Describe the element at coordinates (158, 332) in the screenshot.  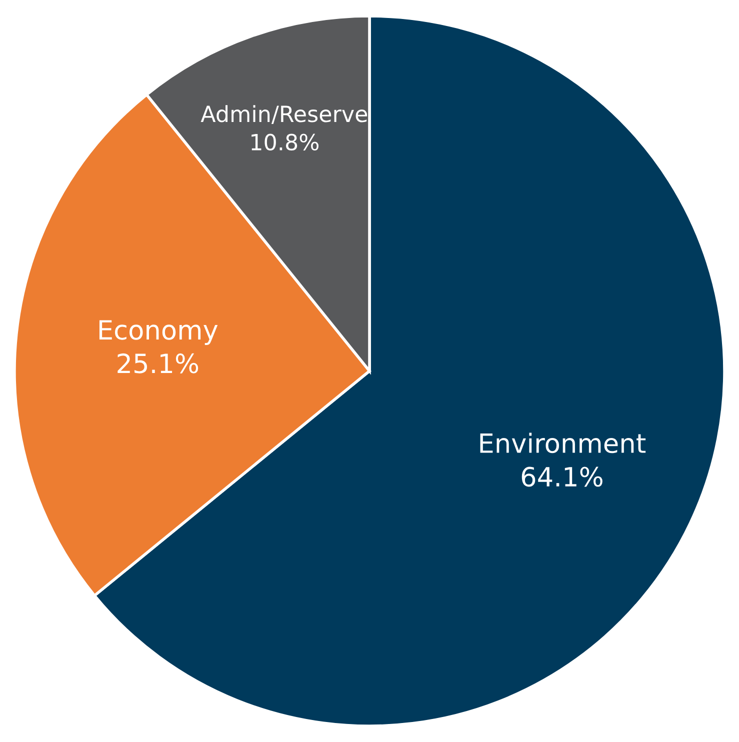
I see `slice-label: Economy` at that location.